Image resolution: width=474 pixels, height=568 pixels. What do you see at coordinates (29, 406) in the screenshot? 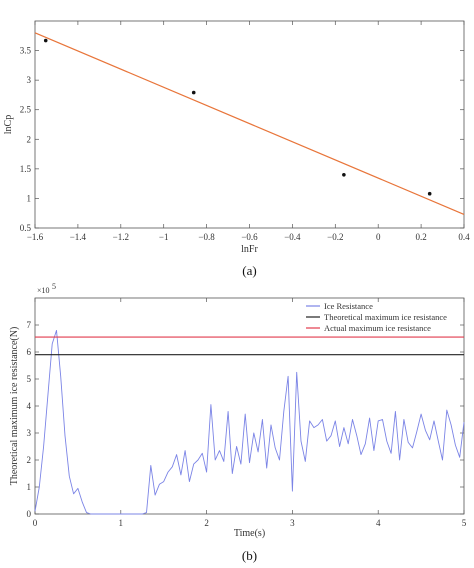
I see `y-tick-label: 4` at bounding box center [29, 406].